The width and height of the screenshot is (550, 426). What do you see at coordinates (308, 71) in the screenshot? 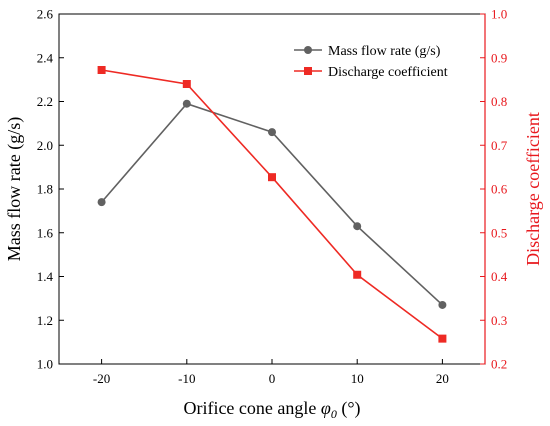
I see `legend-marker-square` at bounding box center [308, 71].